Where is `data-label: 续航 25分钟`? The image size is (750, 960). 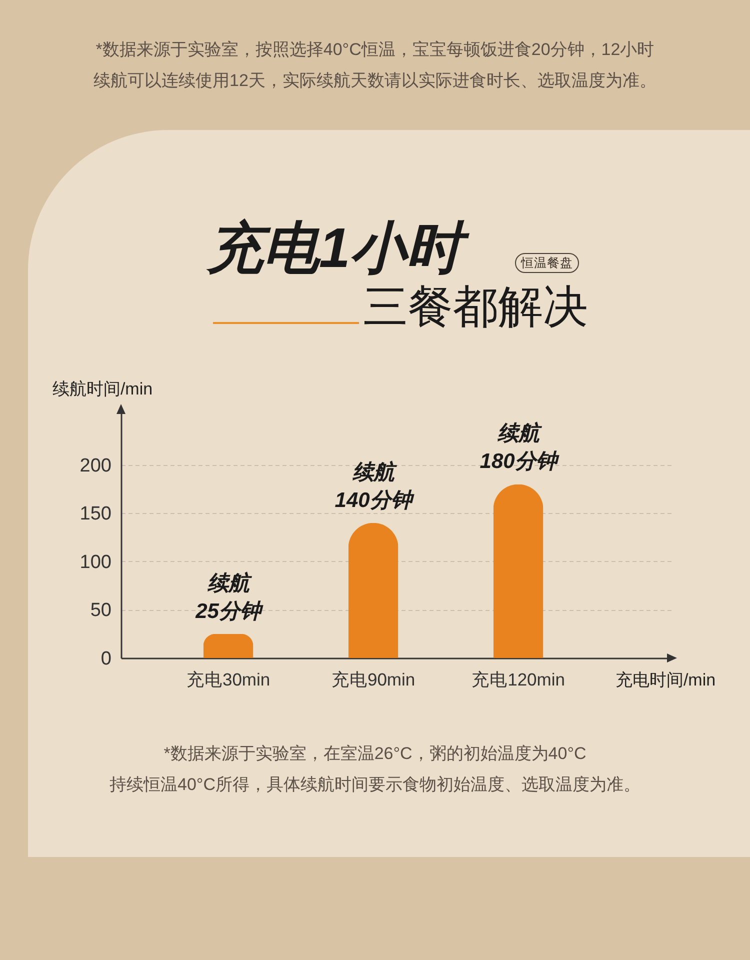 data-label: 续航 25分钟 is located at coordinates (229, 596).